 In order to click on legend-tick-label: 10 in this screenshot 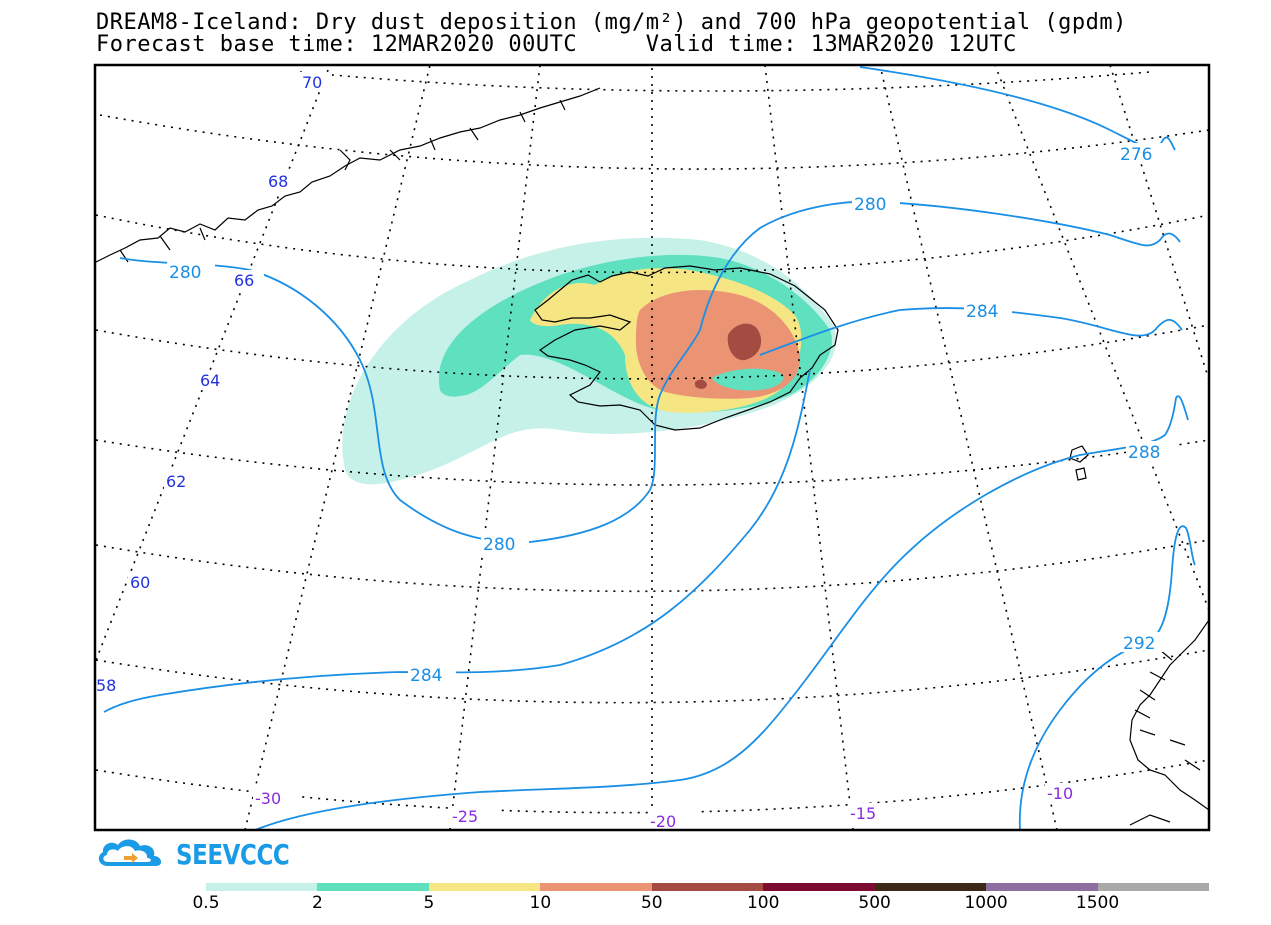, I will do `click(540, 903)`.